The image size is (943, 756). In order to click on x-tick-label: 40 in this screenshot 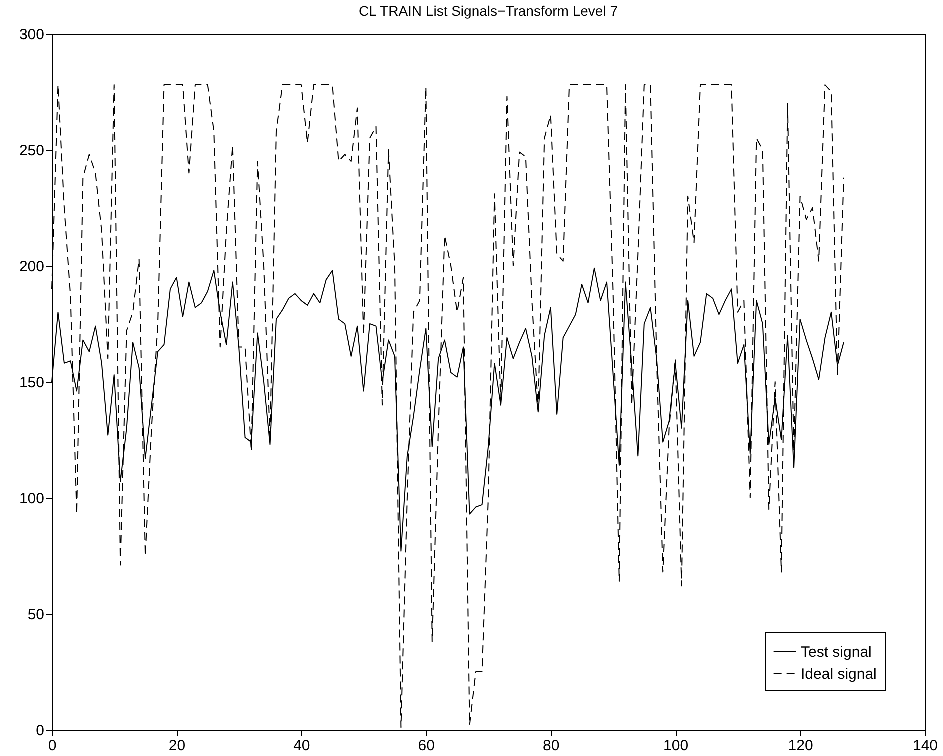, I will do `click(302, 746)`.